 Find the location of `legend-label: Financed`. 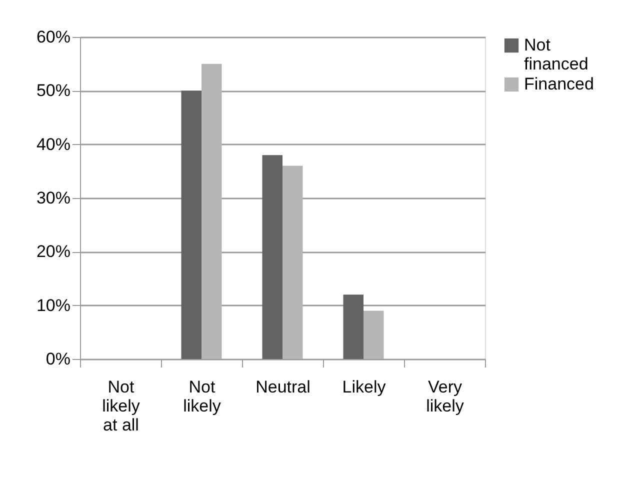

legend-label: Financed is located at coordinates (559, 84).